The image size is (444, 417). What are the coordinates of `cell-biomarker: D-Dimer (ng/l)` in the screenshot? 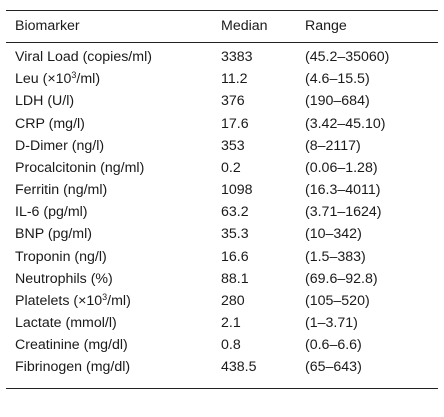 It's located at (60, 145).